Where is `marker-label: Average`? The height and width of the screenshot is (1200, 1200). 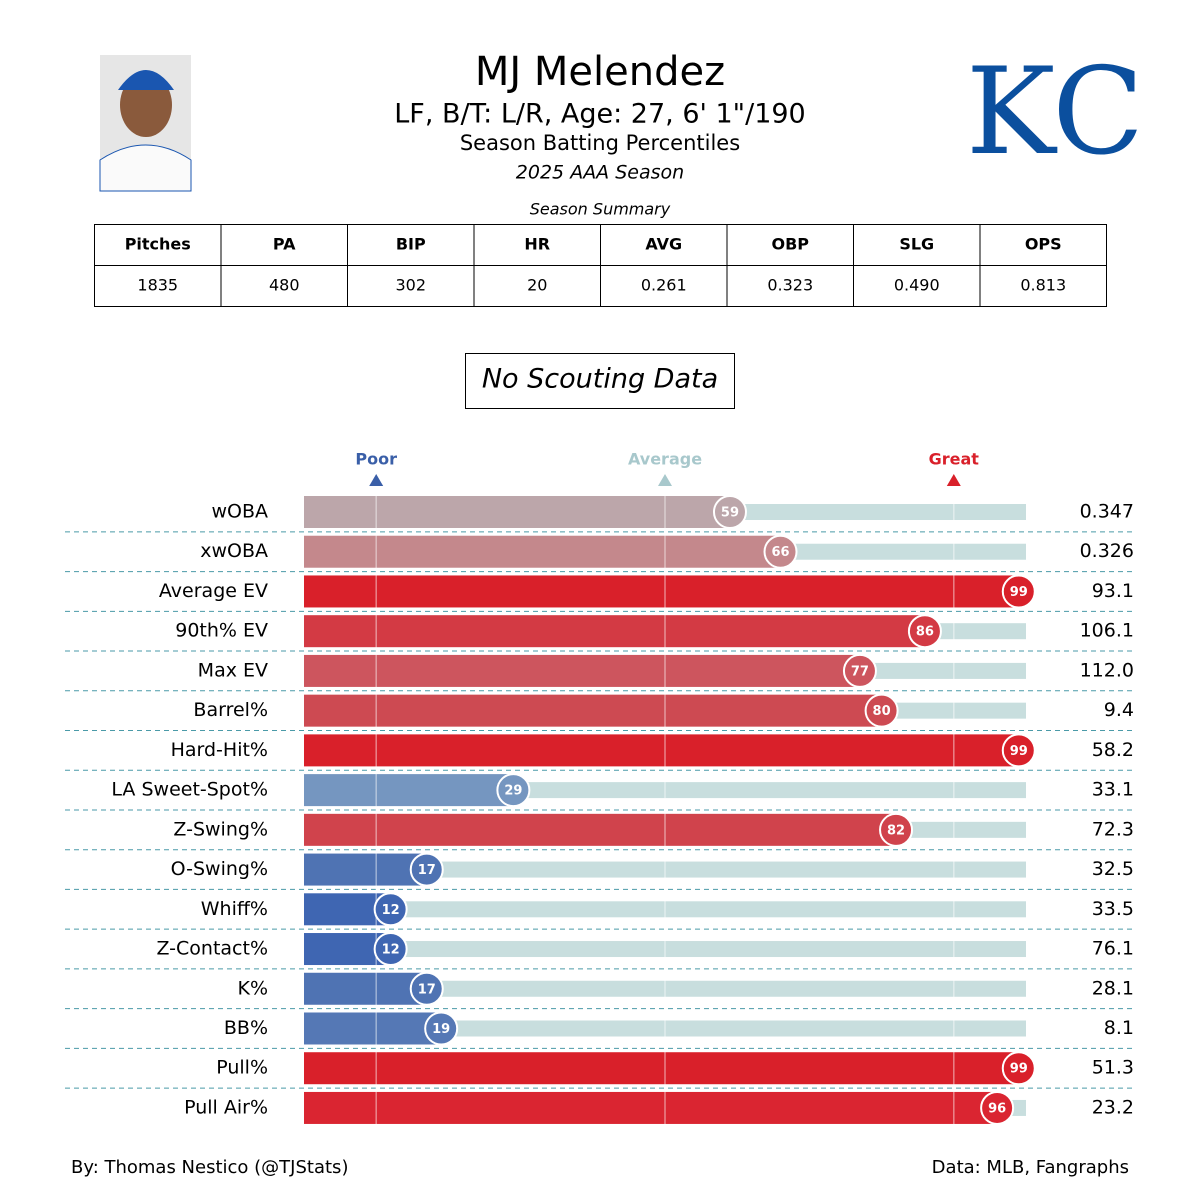
marker-label: Average is located at coordinates (665, 459).